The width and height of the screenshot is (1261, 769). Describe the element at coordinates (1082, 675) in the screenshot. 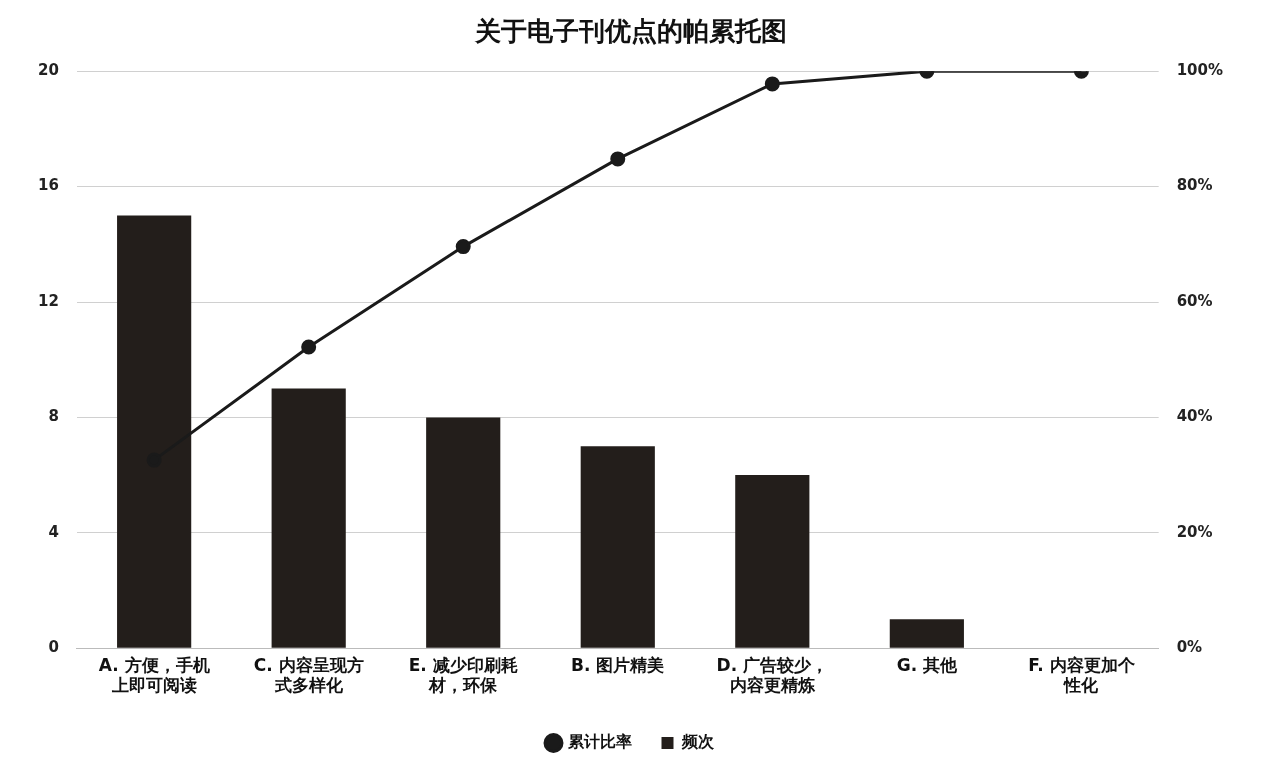

I see `x-tick-label: F. 内容更加个性化` at that location.